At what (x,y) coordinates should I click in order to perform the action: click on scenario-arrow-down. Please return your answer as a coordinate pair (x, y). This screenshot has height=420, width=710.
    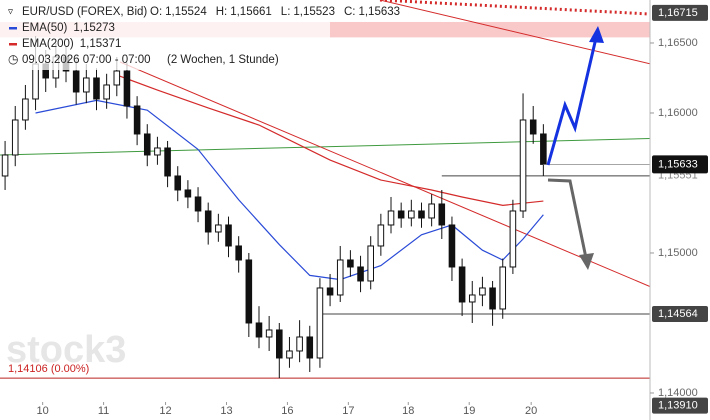
    Looking at the image, I should click on (567, 218).